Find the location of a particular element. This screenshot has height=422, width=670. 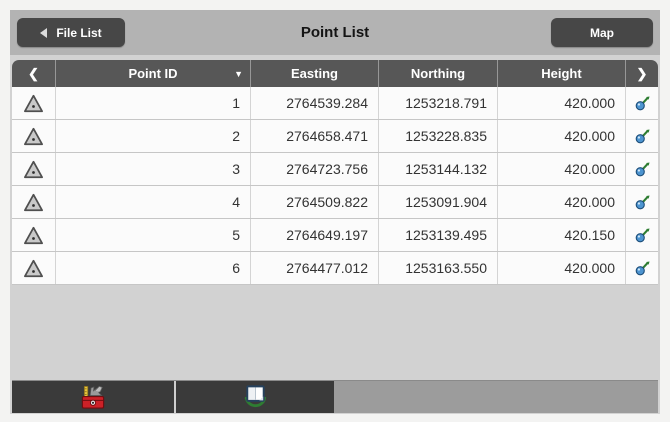

top-bar: Point List File List Map is located at coordinates (335, 32).